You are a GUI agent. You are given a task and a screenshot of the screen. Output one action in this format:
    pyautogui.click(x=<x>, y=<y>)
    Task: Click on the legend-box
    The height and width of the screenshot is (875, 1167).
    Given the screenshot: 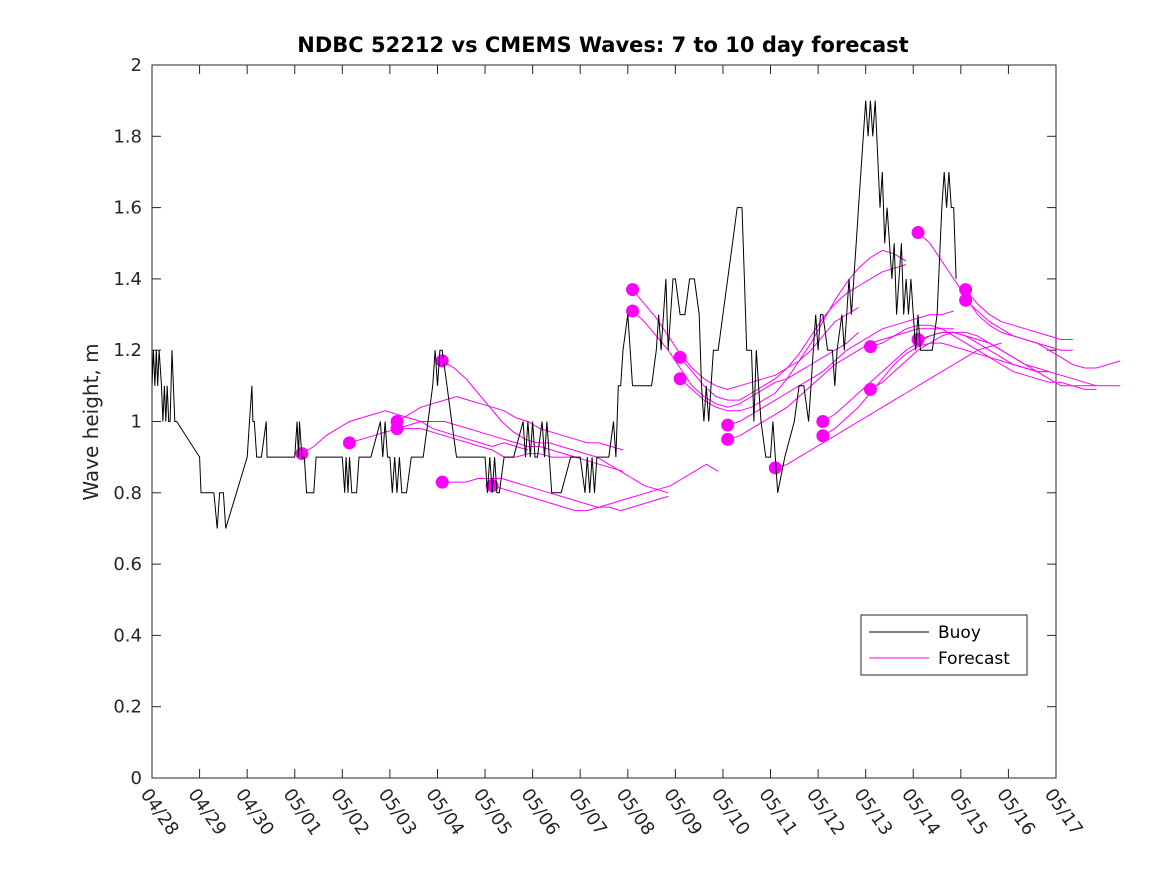 What is the action you would take?
    pyautogui.click(x=944, y=645)
    